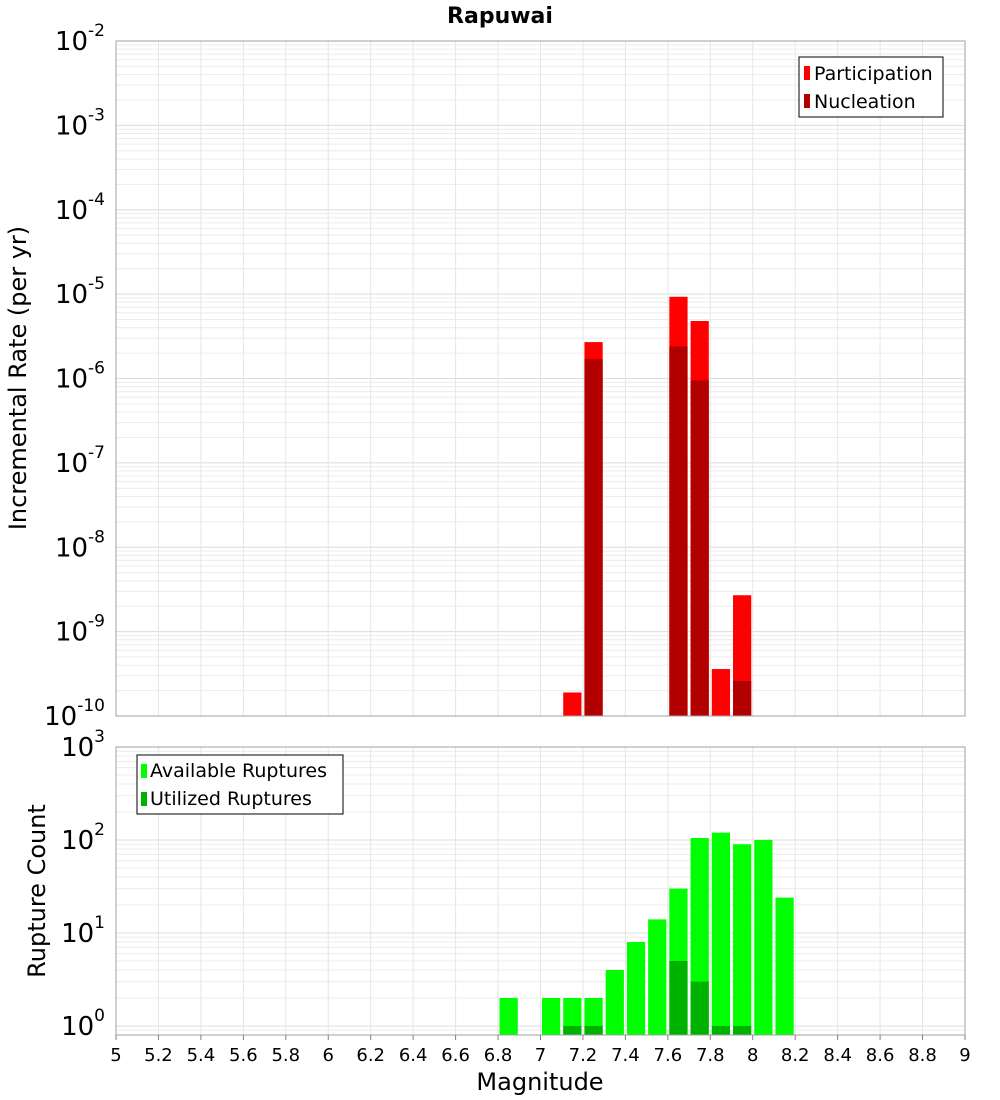 The height and width of the screenshot is (1100, 1000). I want to click on count-y-tick-label: 10³, so click(83, 745).